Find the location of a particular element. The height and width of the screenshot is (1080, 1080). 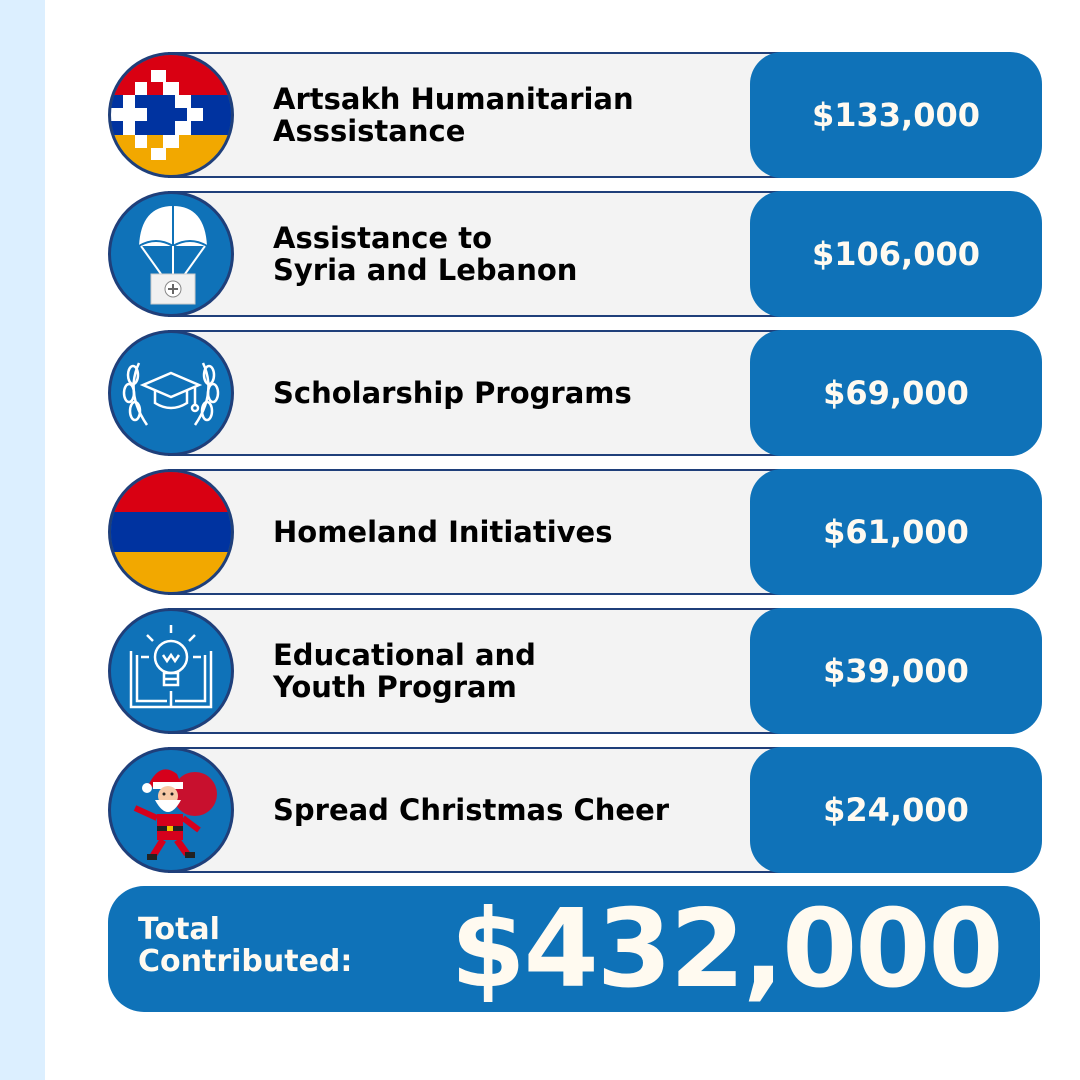

row-label-line1: Scholarship Programs is located at coordinates (452, 393).